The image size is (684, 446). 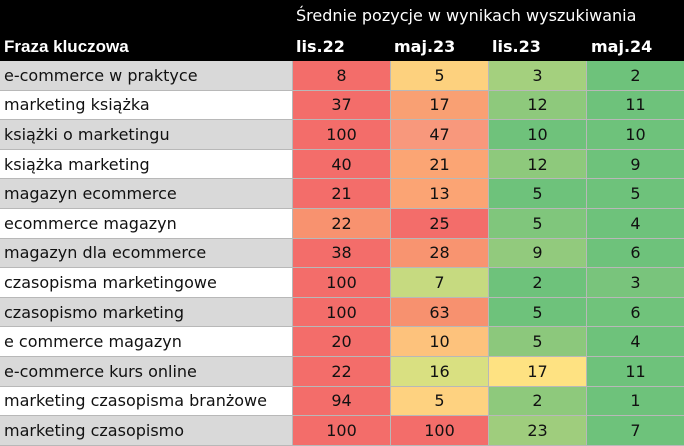 I want to click on position-cell: 38, so click(x=342, y=253).